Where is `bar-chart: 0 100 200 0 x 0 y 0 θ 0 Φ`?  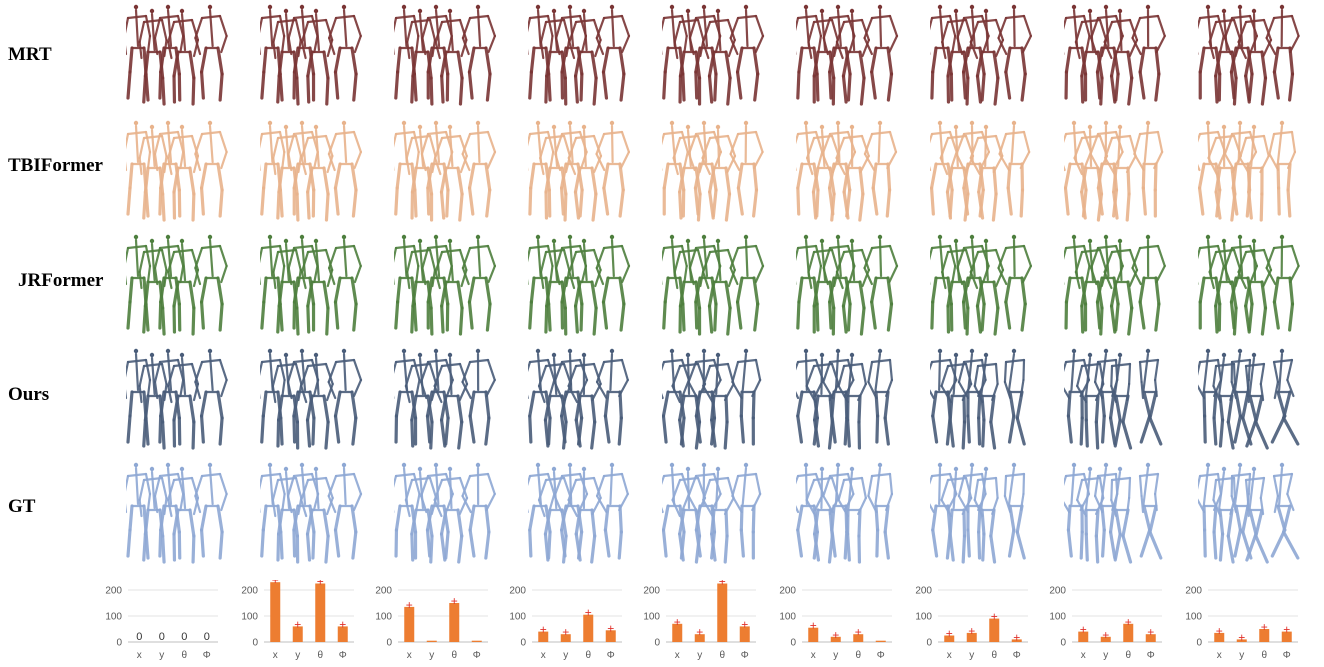
bar-chart: 0 100 200 0 x 0 y 0 θ 0 Φ is located at coordinates (159, 623).